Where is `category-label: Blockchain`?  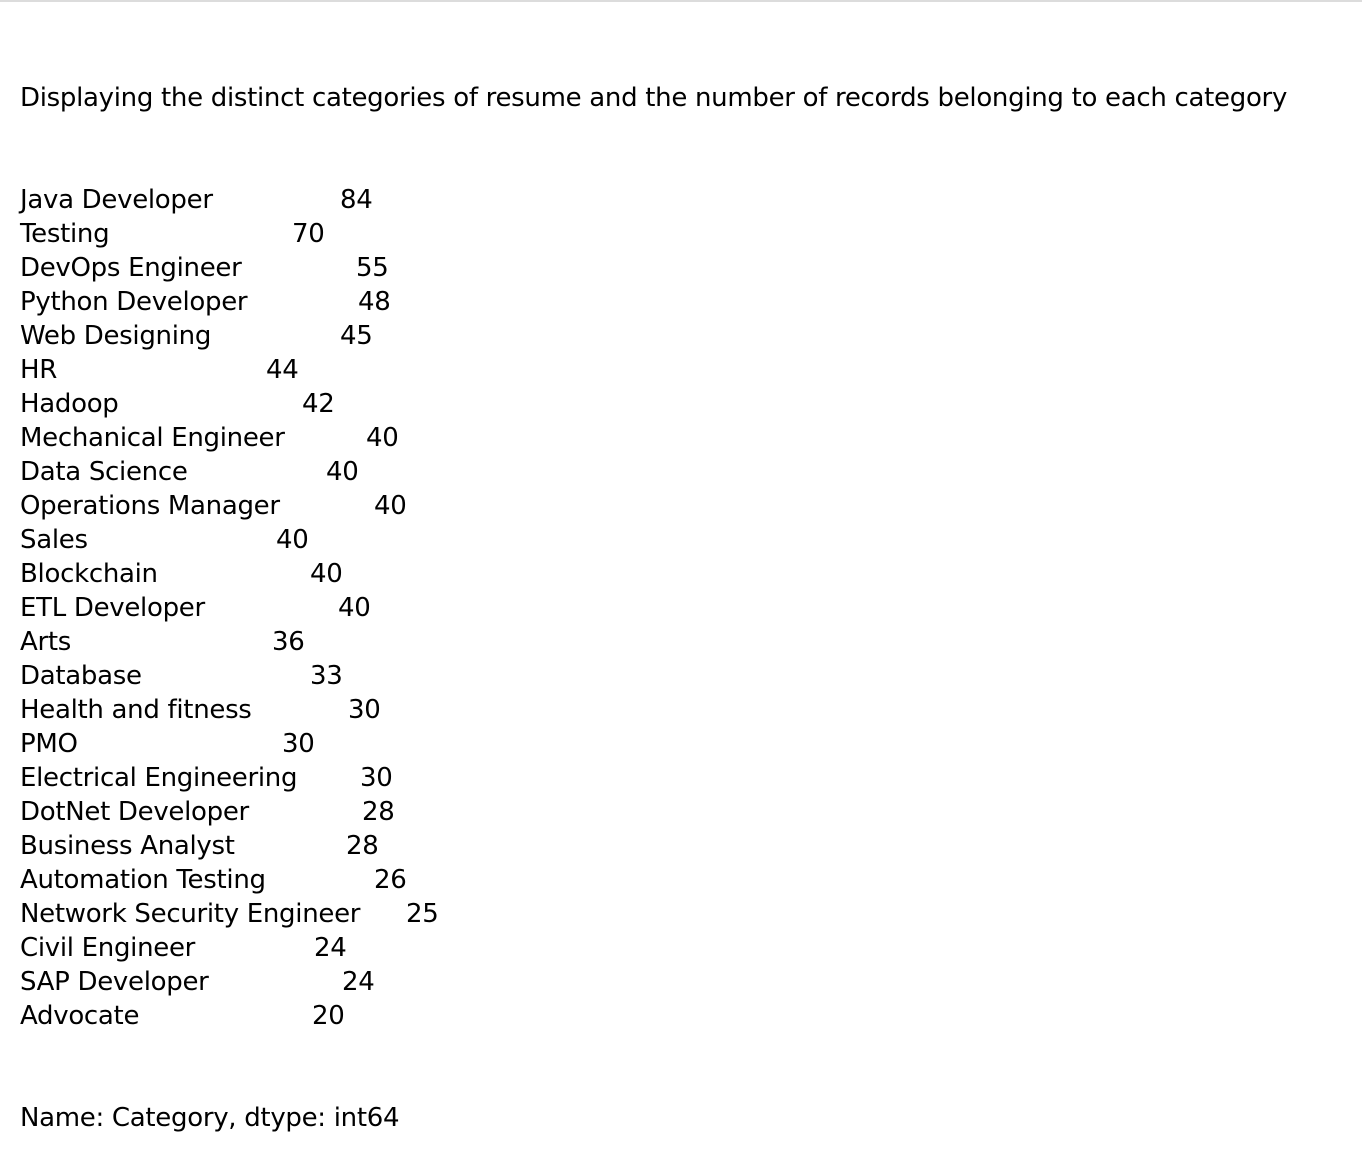
category-label: Blockchain is located at coordinates (89, 574).